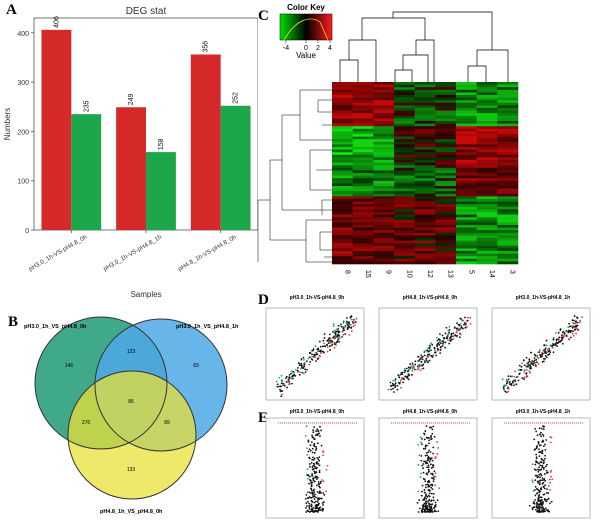 The width and height of the screenshot is (600, 521). I want to click on panel-label-b: B, so click(13, 322).